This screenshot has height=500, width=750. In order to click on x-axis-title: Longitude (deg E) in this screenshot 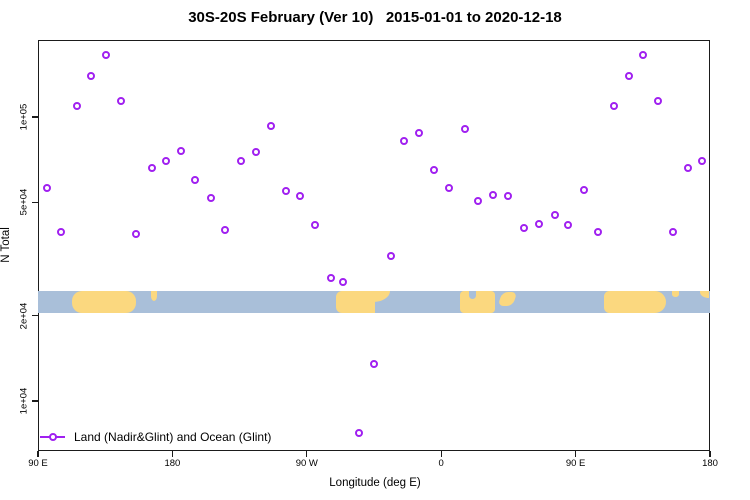, I will do `click(375, 483)`.